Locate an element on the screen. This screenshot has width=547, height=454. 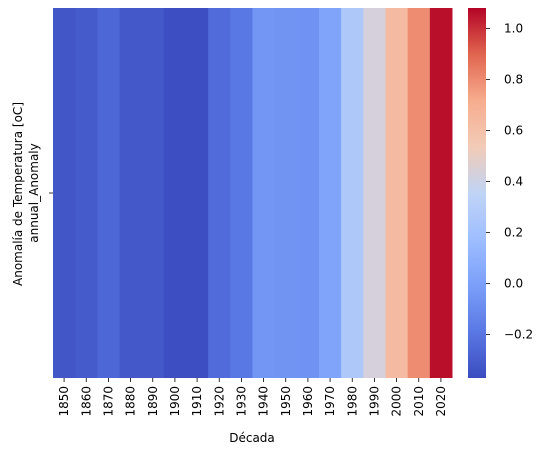
x-tick-label: 1990 is located at coordinates (374, 401).